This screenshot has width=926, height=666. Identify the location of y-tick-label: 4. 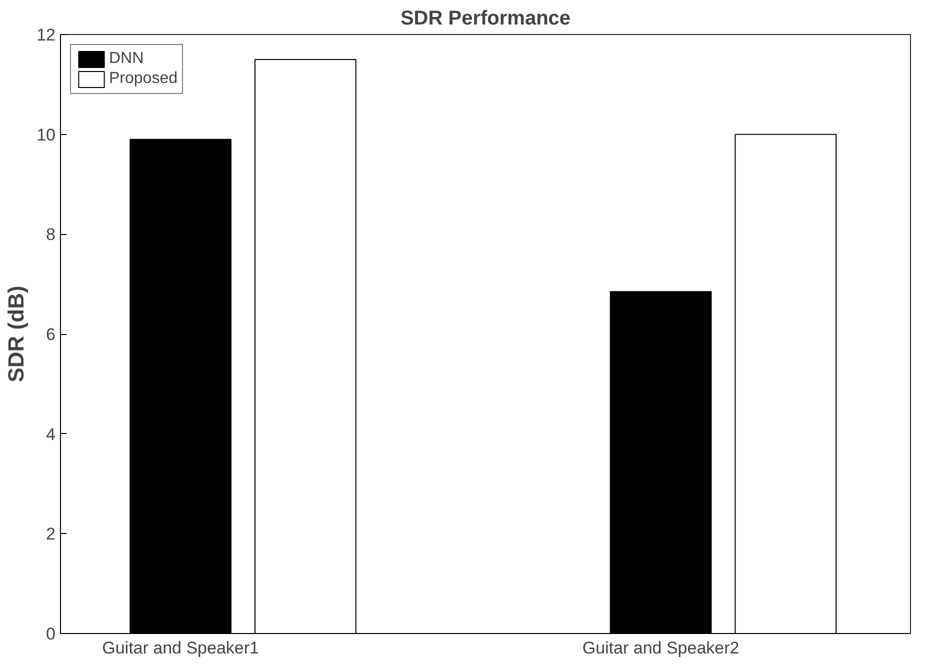
(51, 434).